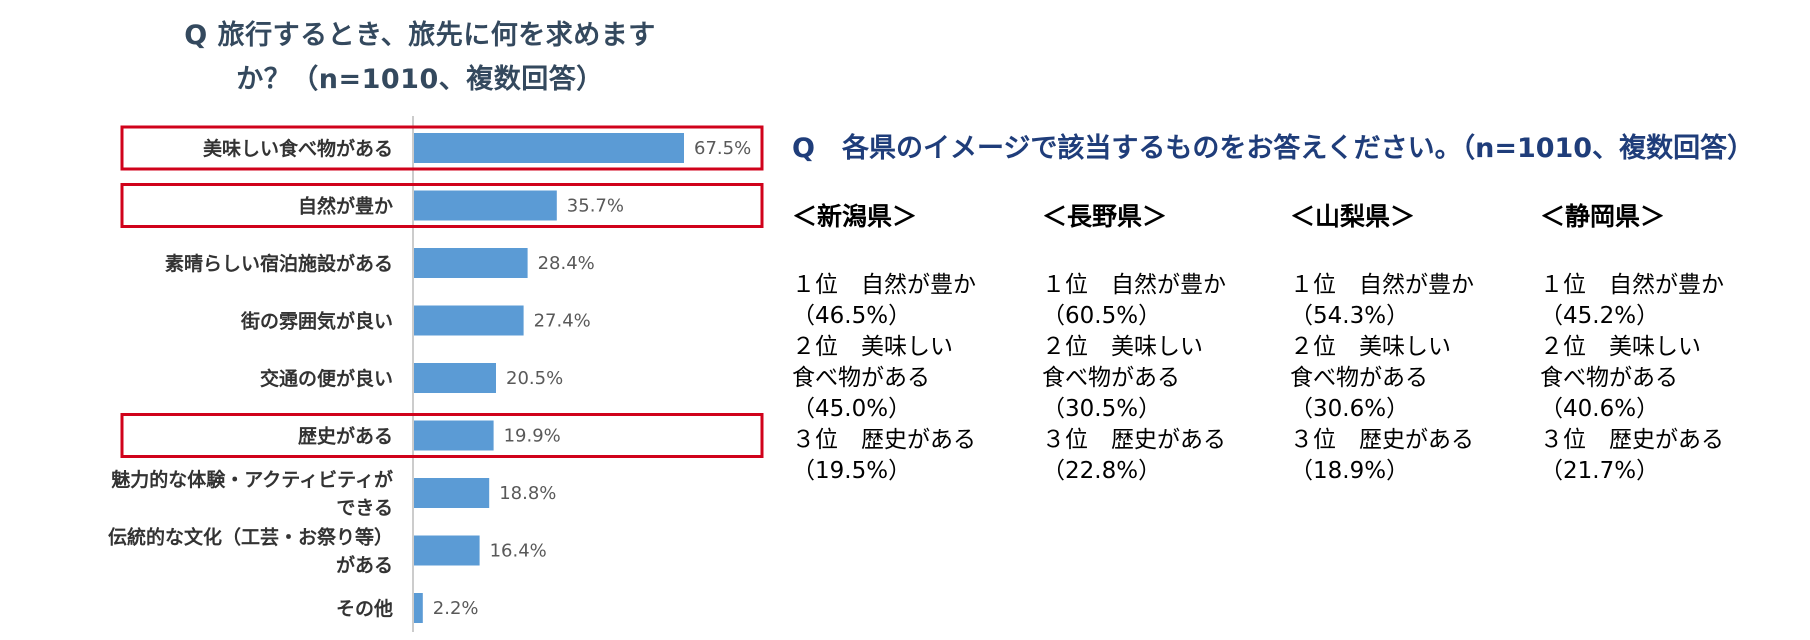  What do you see at coordinates (298, 148) in the screenshot?
I see `category-label: 美味しい食べ物がある` at bounding box center [298, 148].